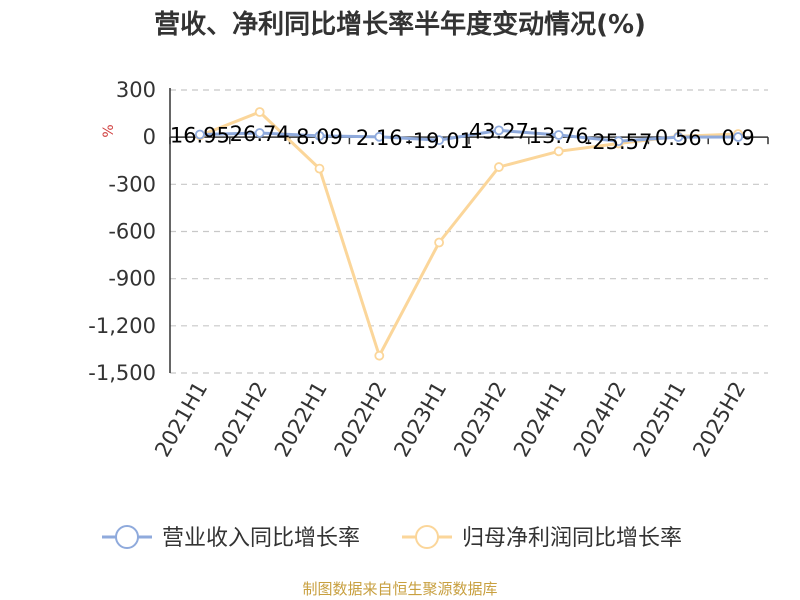 The image size is (800, 600). I want to click on x-tick-label: 2024H1, so click(540, 420).